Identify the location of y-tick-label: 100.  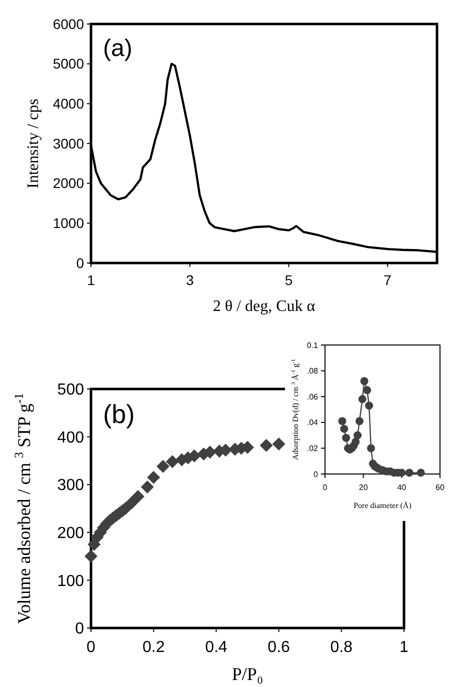
(70, 581).